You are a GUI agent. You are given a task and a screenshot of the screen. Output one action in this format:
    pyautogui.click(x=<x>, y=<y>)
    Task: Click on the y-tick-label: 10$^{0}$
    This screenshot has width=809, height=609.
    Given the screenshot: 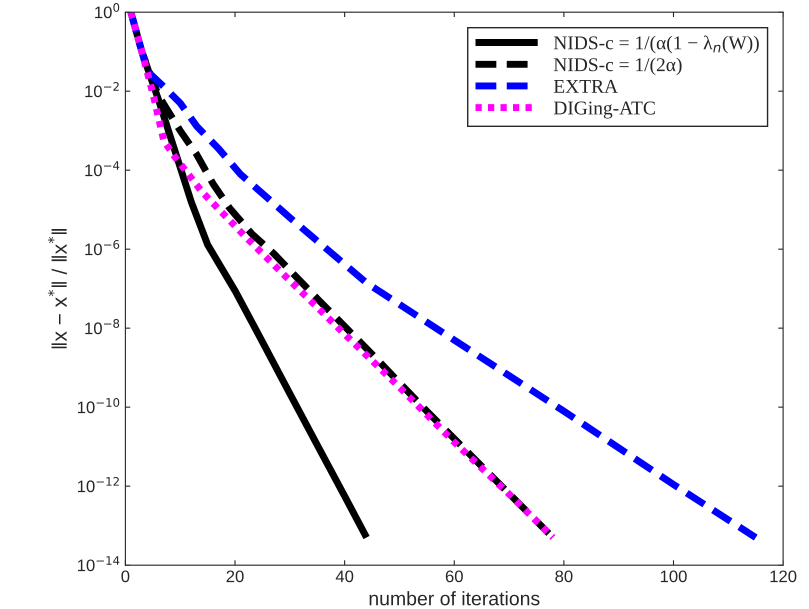 What is the action you would take?
    pyautogui.click(x=107, y=10)
    